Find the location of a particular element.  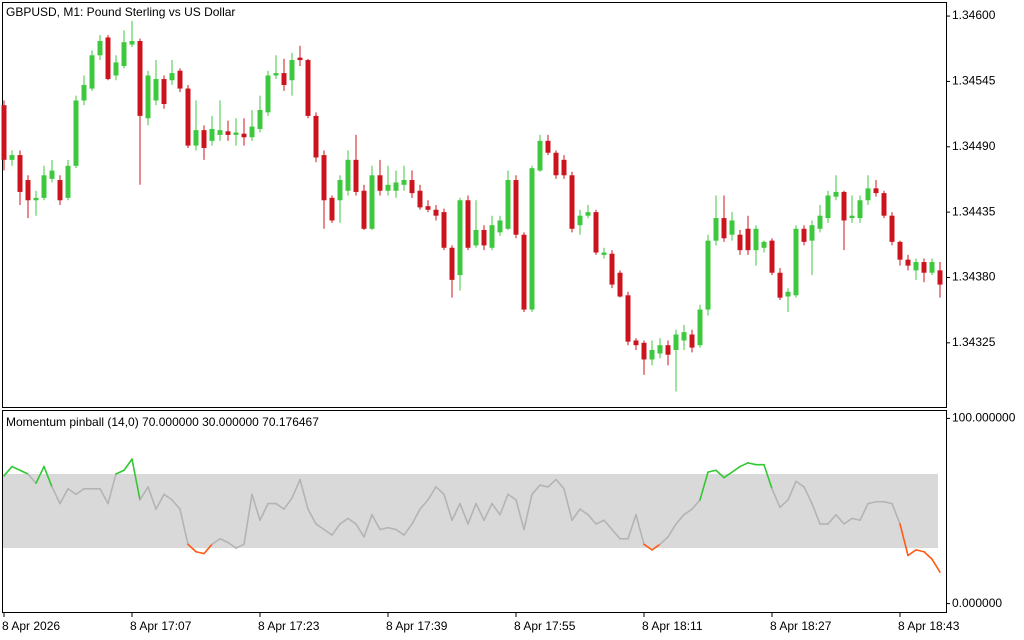

x-tick-label: 8 Apr 17:55 is located at coordinates (545, 626).